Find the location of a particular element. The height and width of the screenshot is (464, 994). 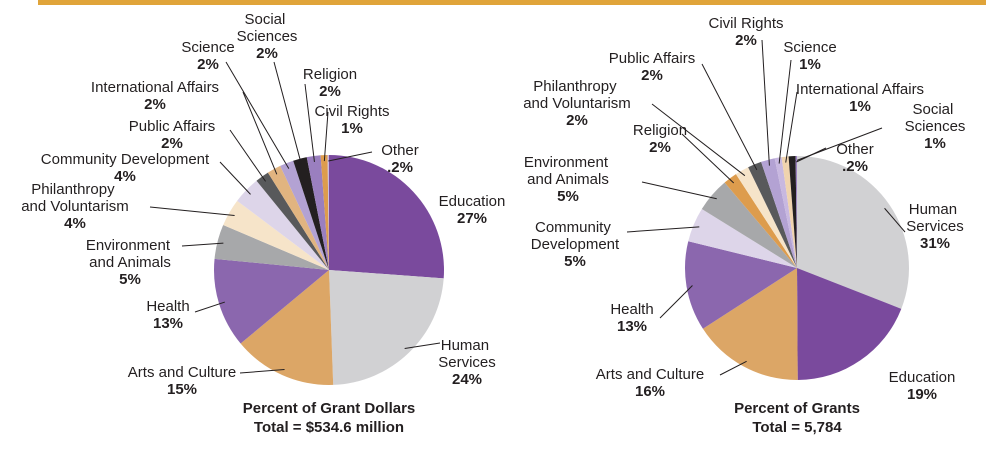

slice-label: Health is located at coordinates (167, 306).